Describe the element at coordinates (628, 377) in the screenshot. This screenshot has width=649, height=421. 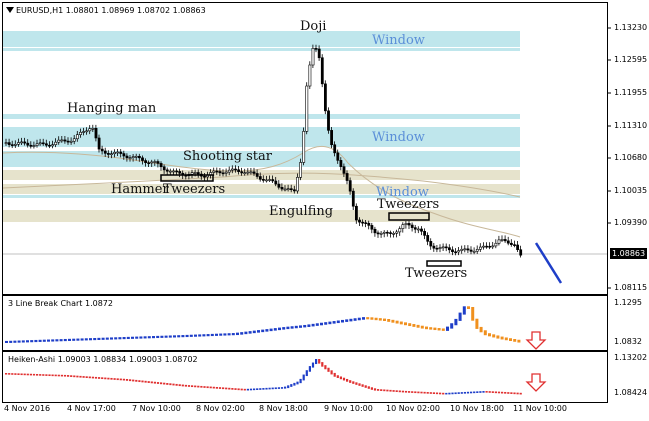
I see `heiken-ashi-price-axis: 1.13202 1.08424` at that location.